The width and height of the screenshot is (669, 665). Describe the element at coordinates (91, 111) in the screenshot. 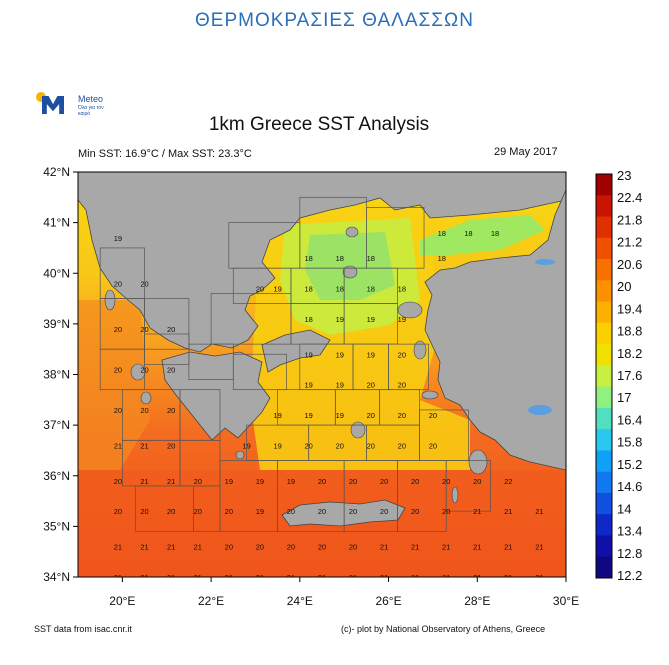

I see `logo-tagline: Όλα για τον καιρό` at that location.